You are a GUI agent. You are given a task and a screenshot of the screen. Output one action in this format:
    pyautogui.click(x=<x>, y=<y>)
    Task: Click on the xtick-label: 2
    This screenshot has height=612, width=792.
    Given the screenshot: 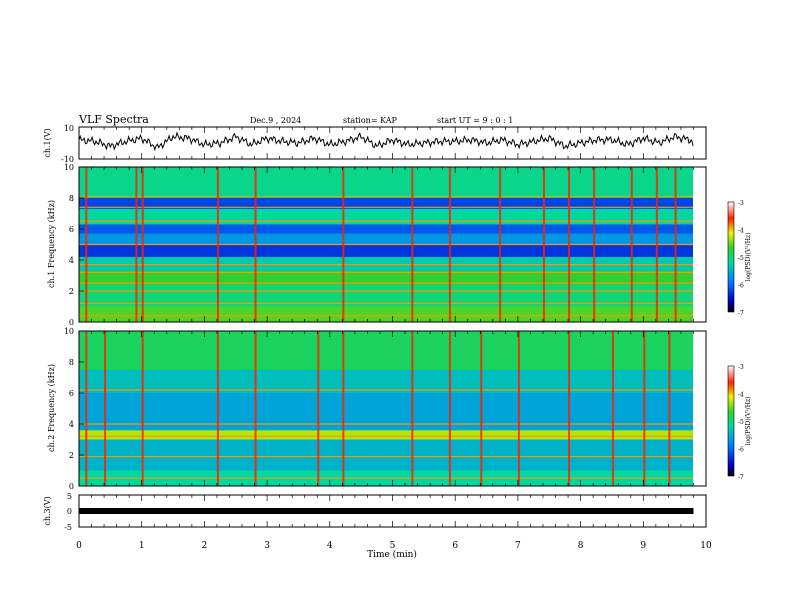 What is the action you would take?
    pyautogui.click(x=205, y=546)
    